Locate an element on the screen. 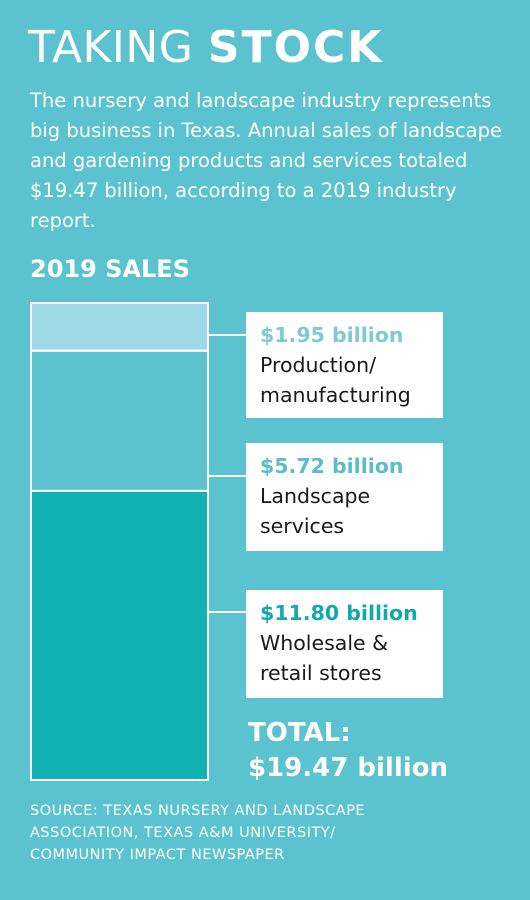  page-title: TAKING STOCK is located at coordinates (205, 48).